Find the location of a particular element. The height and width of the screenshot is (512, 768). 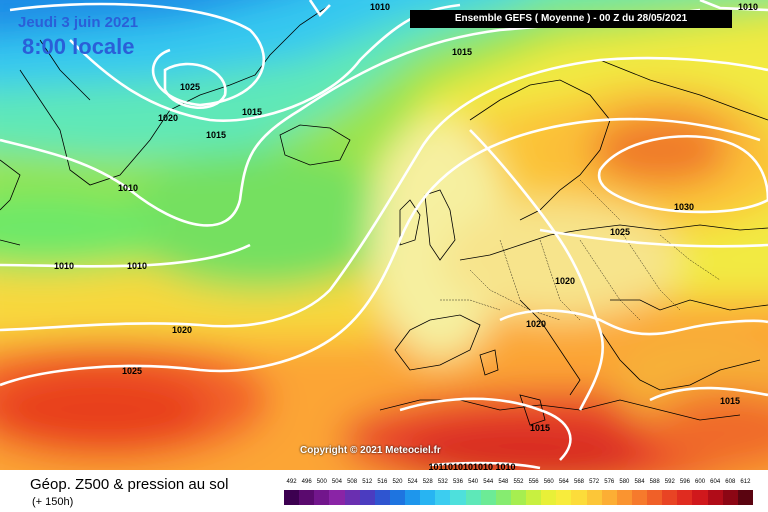

legend-label: 524 is located at coordinates (412, 482).